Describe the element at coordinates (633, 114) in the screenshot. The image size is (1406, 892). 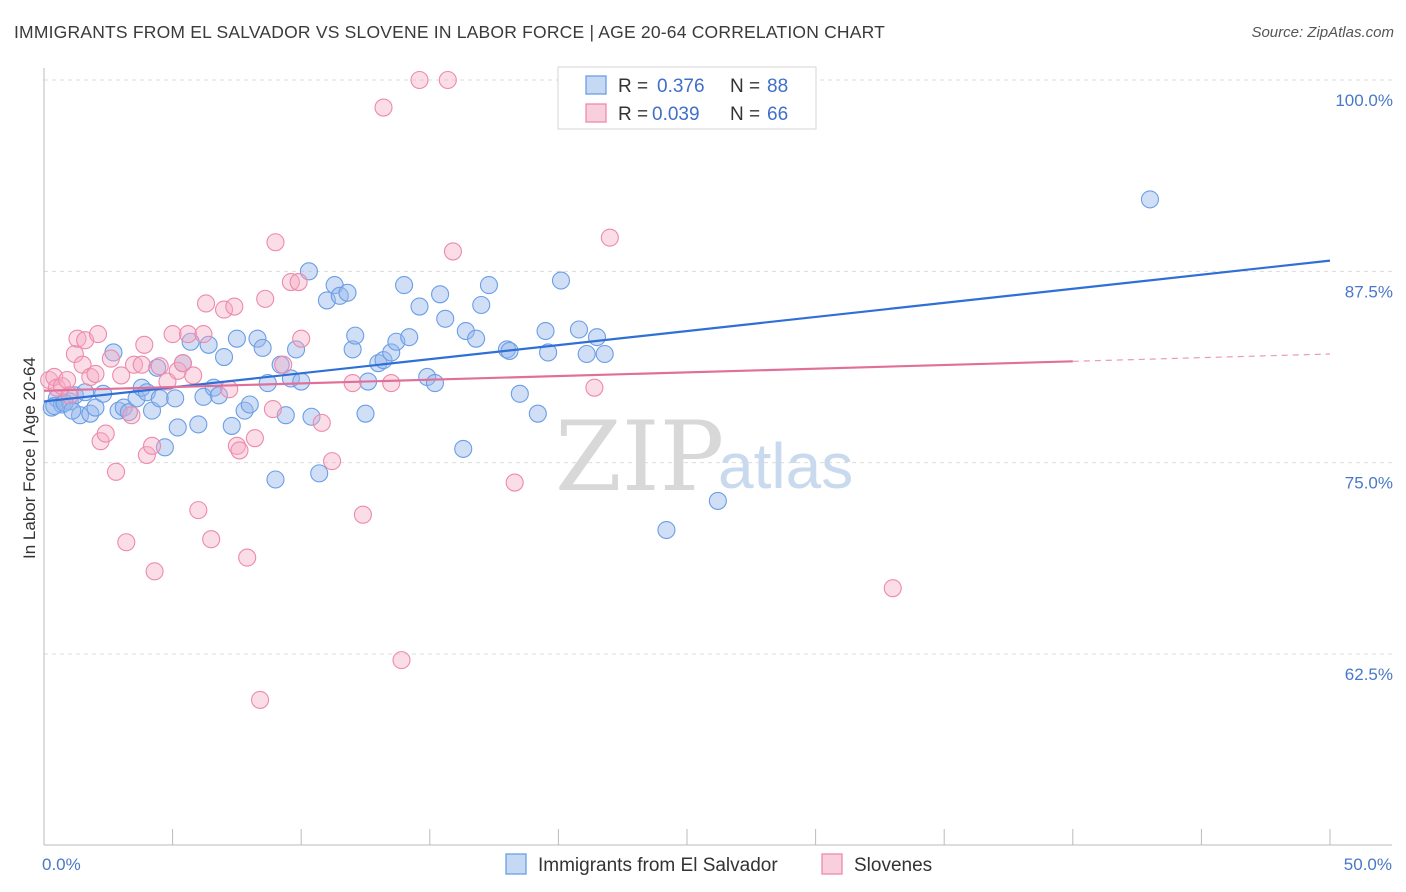
I see `legend-r-label-2: R =` at that location.